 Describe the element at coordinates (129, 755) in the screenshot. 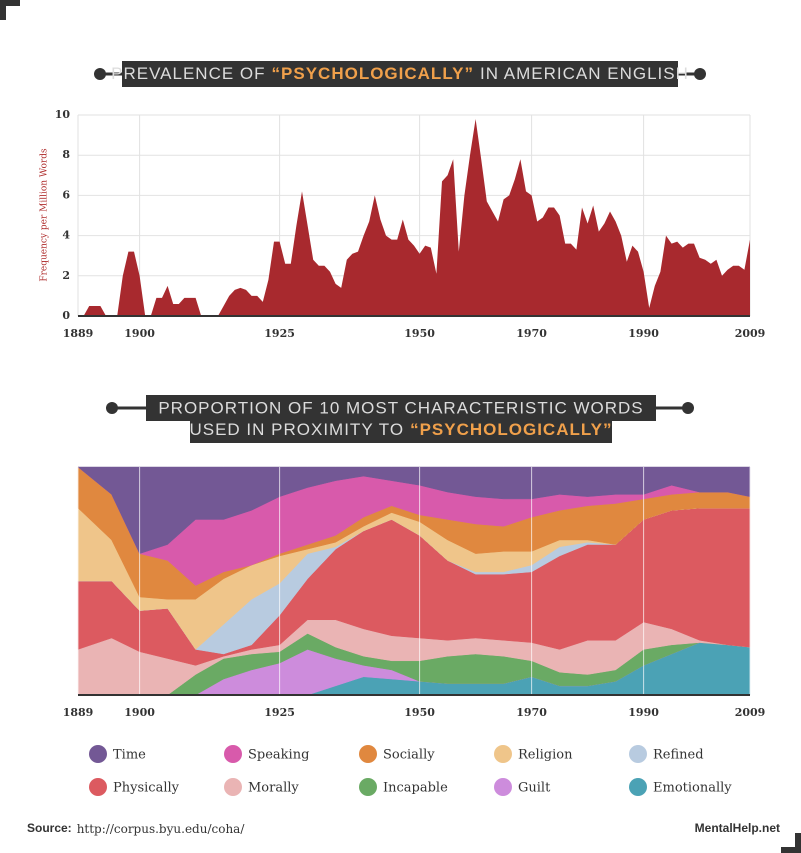

I see `legend-label: Time` at that location.